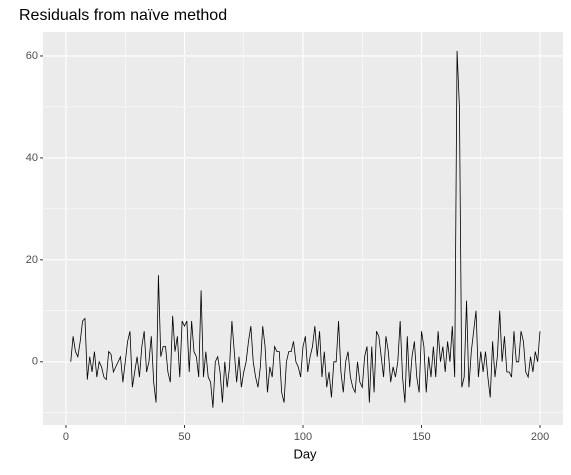 The image size is (571, 475). Describe the element at coordinates (123, 15) in the screenshot. I see `chart-title: Residuals from naïve method` at that location.